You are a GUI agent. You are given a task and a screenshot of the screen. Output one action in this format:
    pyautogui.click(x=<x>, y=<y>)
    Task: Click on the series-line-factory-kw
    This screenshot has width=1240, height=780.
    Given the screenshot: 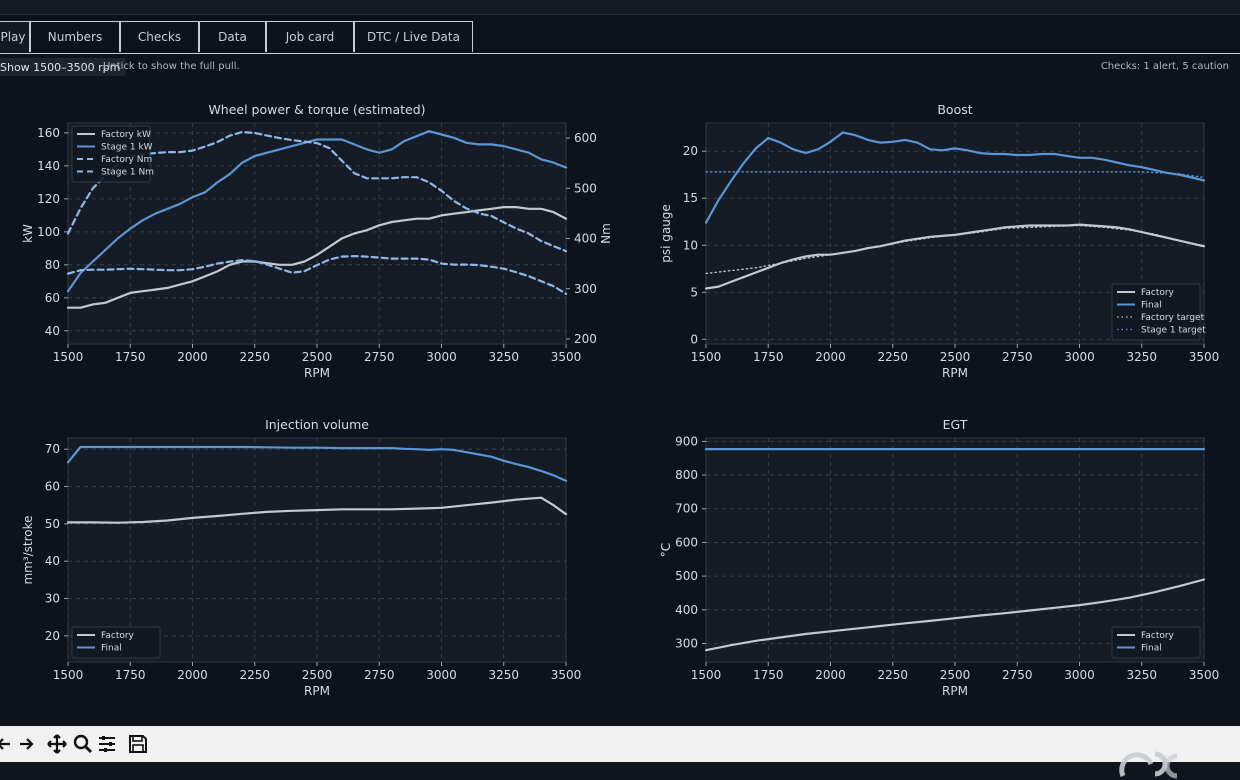 What is the action you would take?
    pyautogui.click(x=317, y=257)
    